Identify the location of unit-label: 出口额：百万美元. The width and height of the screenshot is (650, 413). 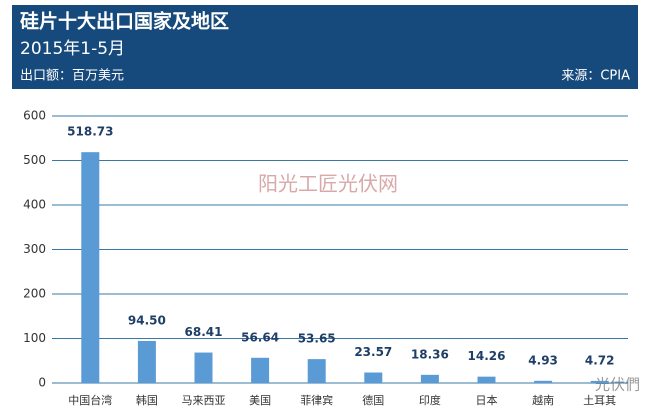
(72, 76).